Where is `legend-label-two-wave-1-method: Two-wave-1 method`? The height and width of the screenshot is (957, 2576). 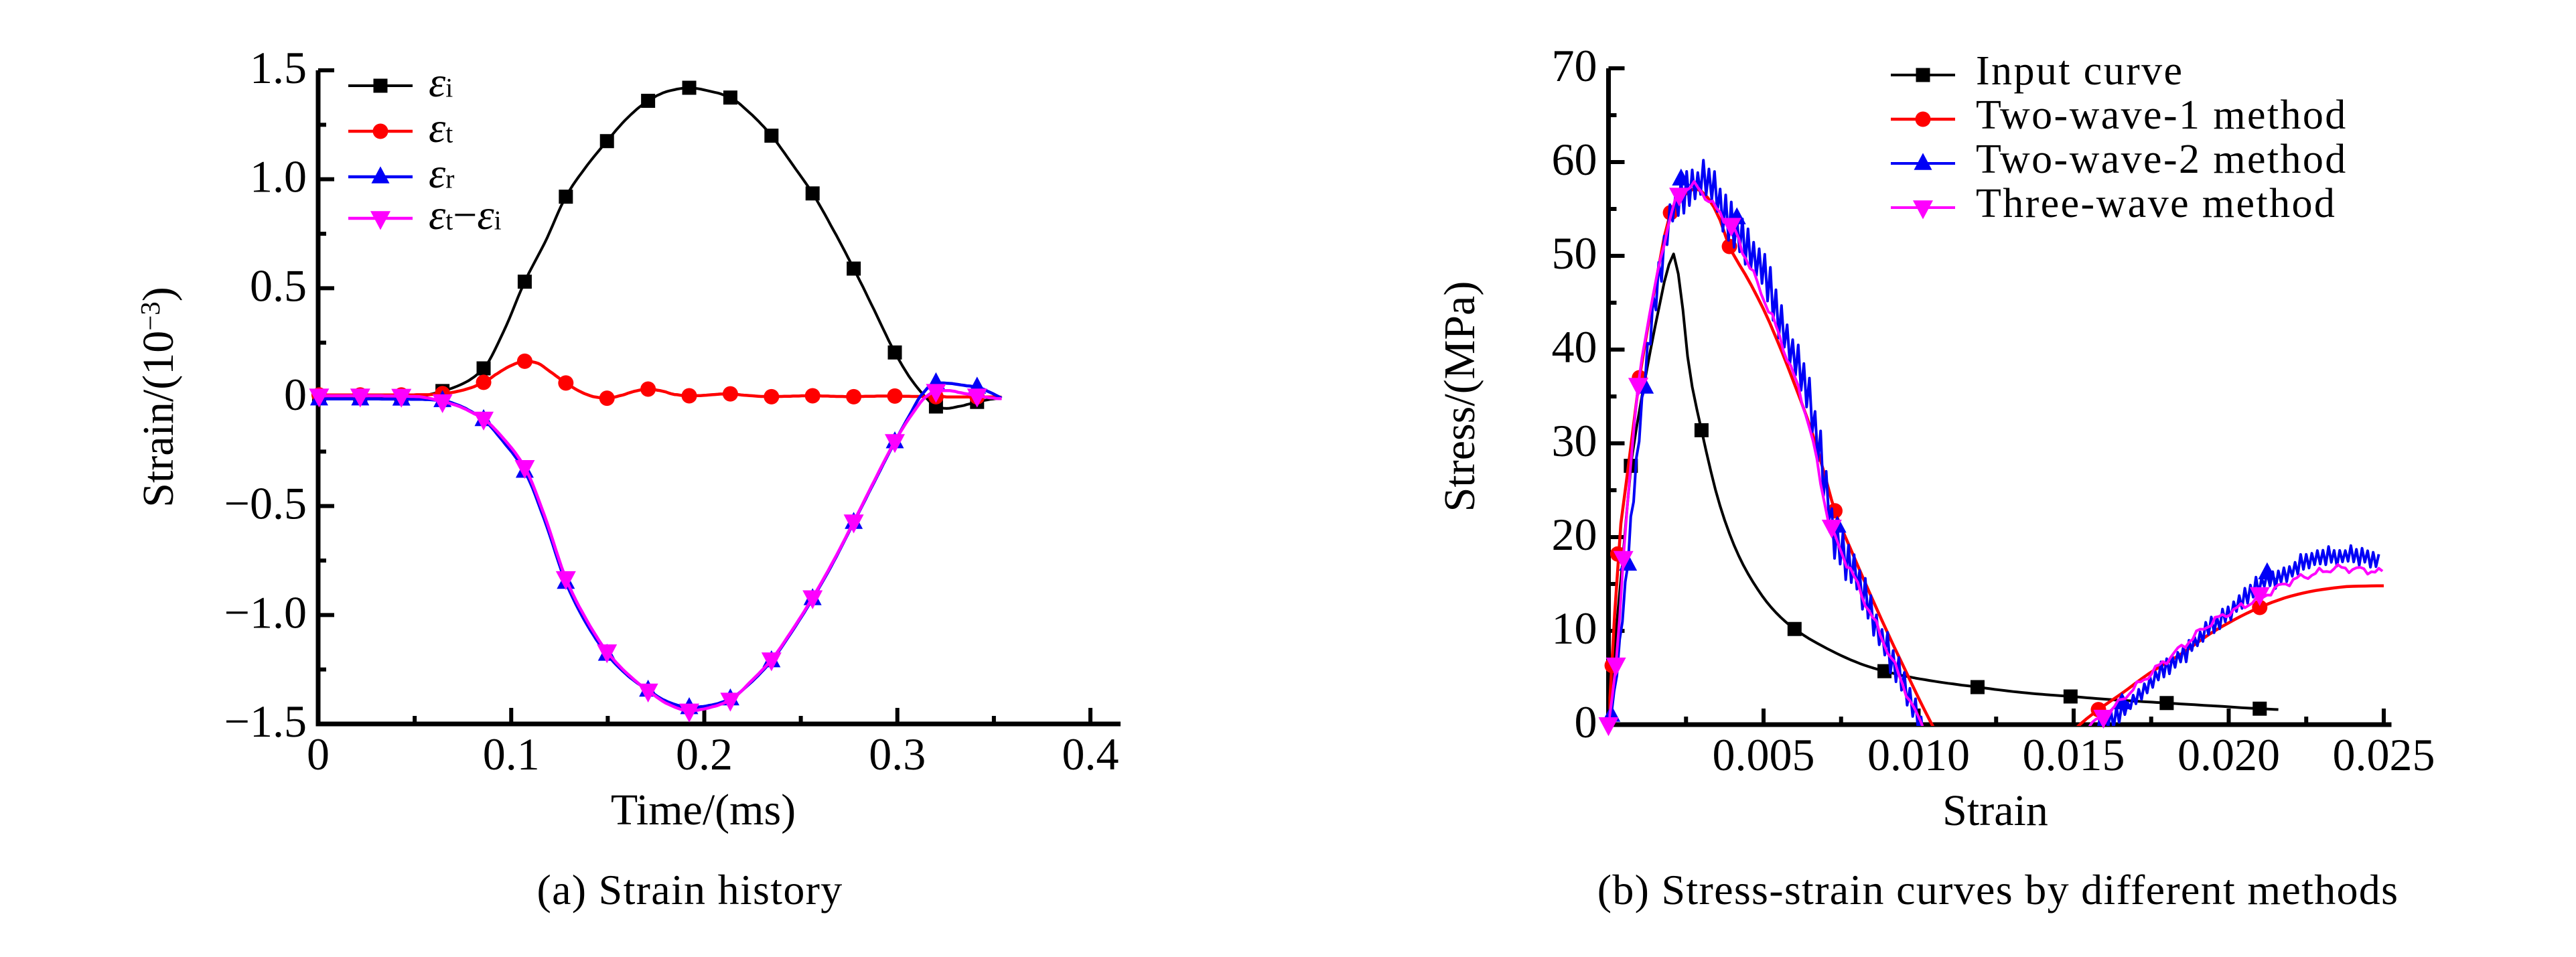 legend-label-two-wave-1-method: Two-wave-1 method is located at coordinates (2162, 115).